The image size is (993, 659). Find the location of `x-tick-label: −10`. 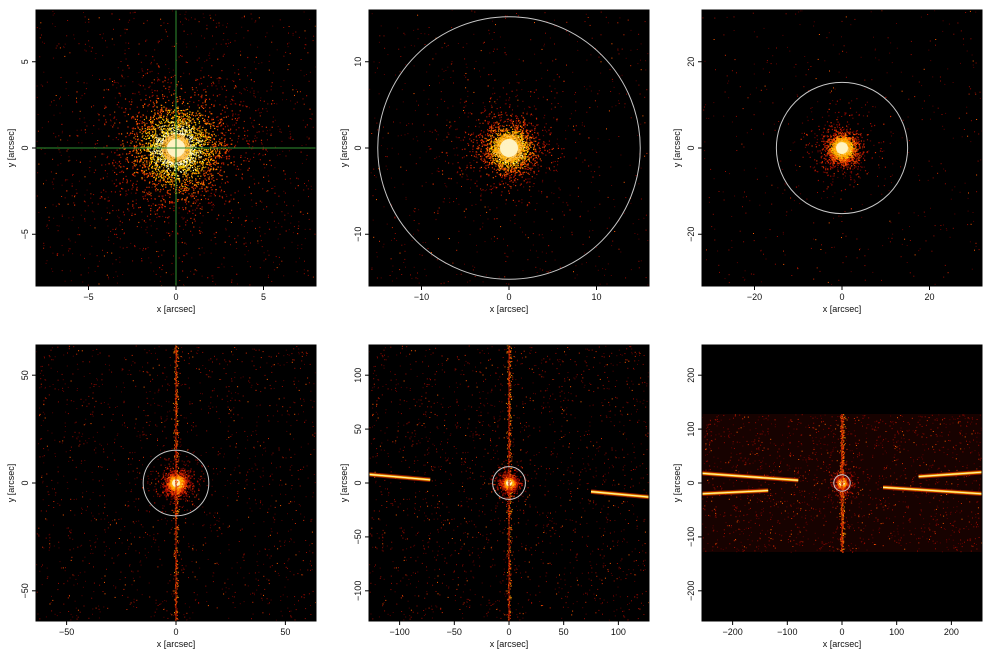

x-tick-label: −10 is located at coordinates (421, 297).